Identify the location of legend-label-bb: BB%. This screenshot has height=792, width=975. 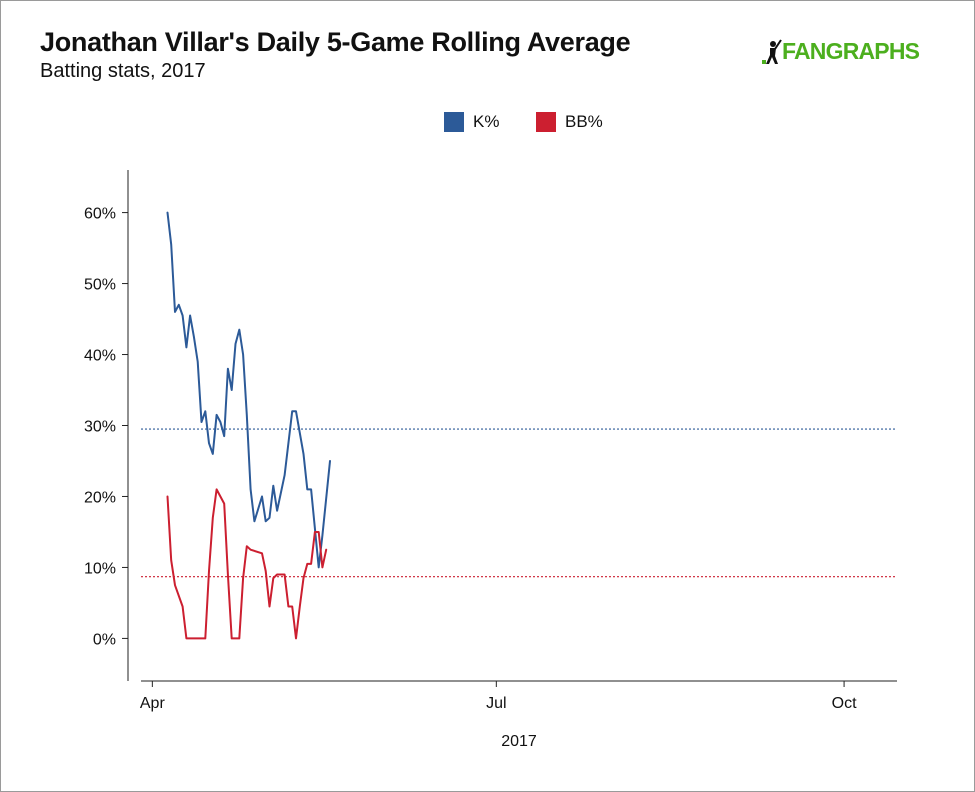
(584, 121).